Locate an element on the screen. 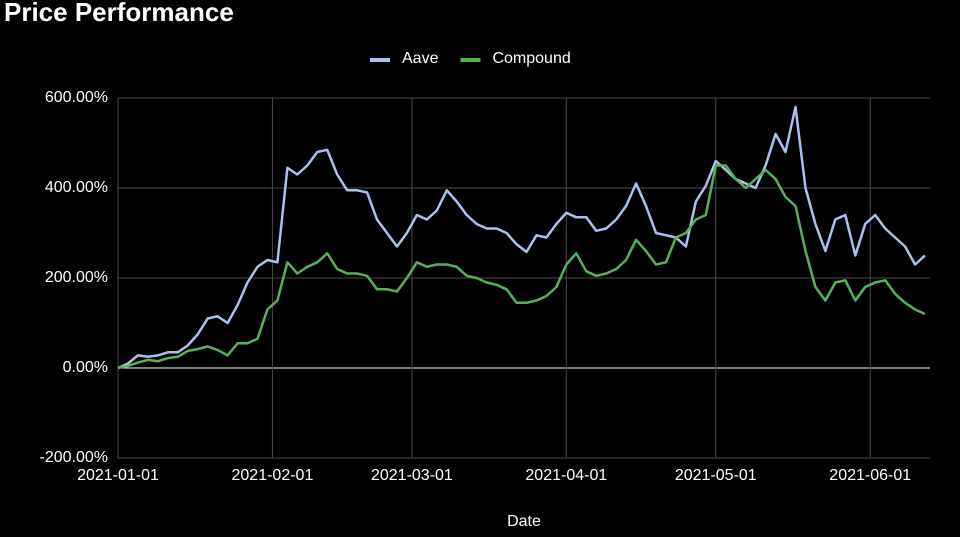 This screenshot has width=960, height=537. x-tick-label: 2021-02-01 is located at coordinates (273, 475).